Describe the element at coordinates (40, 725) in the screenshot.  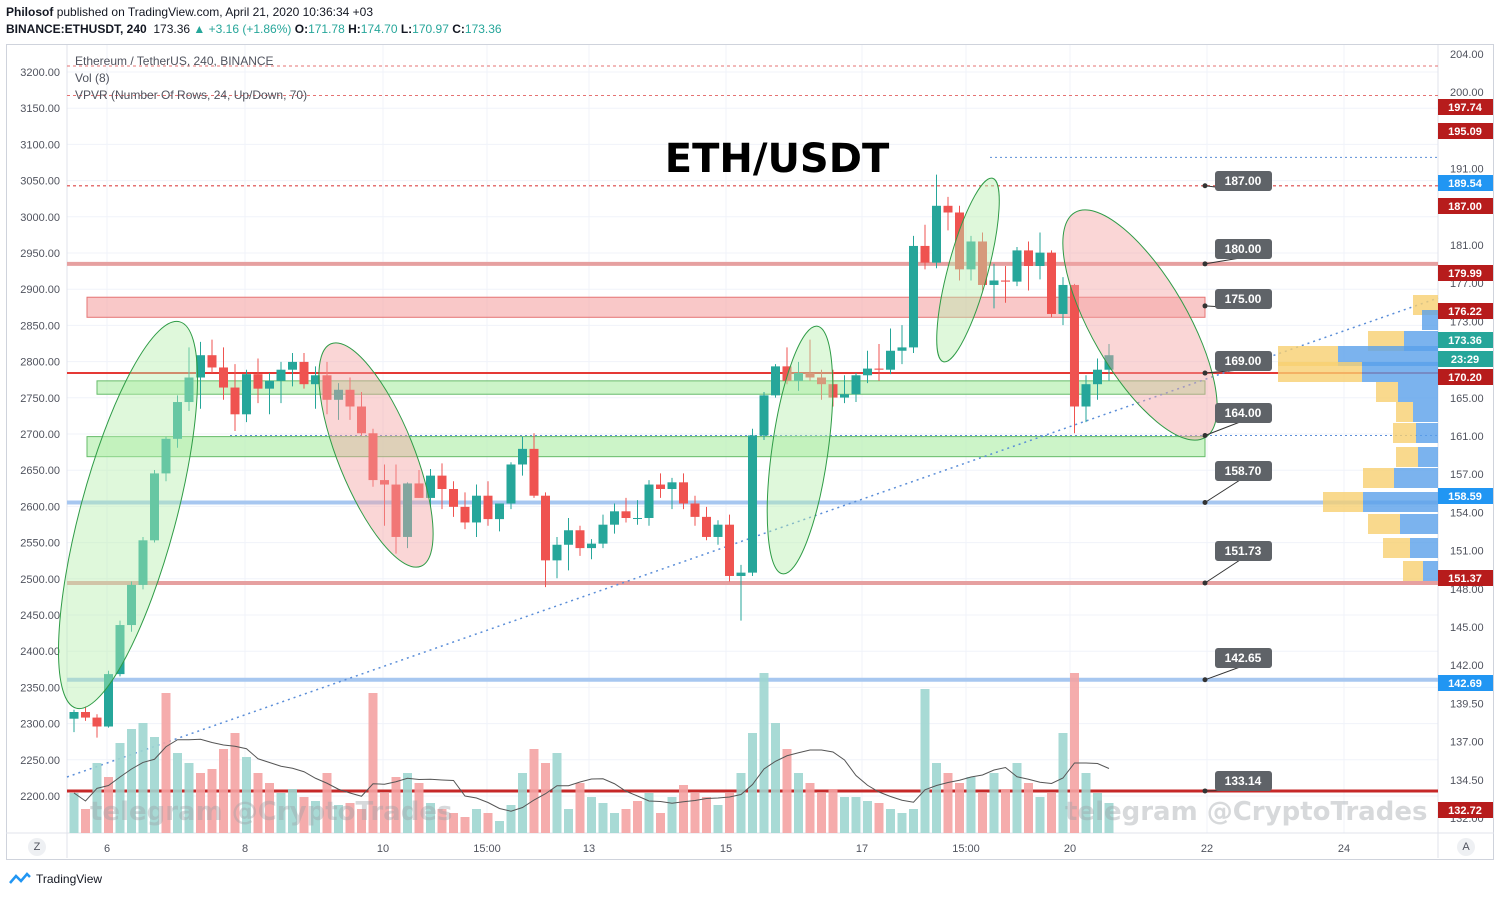
I see `left-axis-tick: 2300.00` at that location.